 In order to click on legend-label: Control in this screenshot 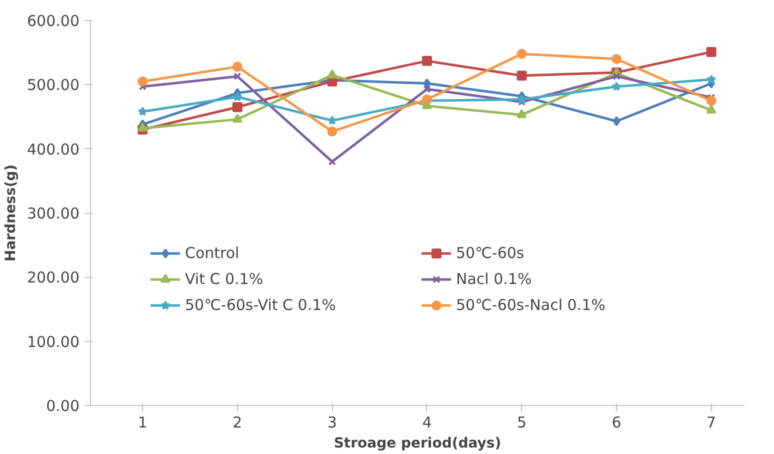, I will do `click(212, 253)`.